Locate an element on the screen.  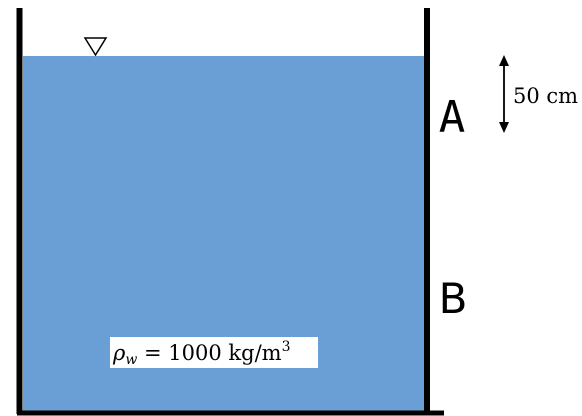
density-symbol: ρ is located at coordinates (119, 353).